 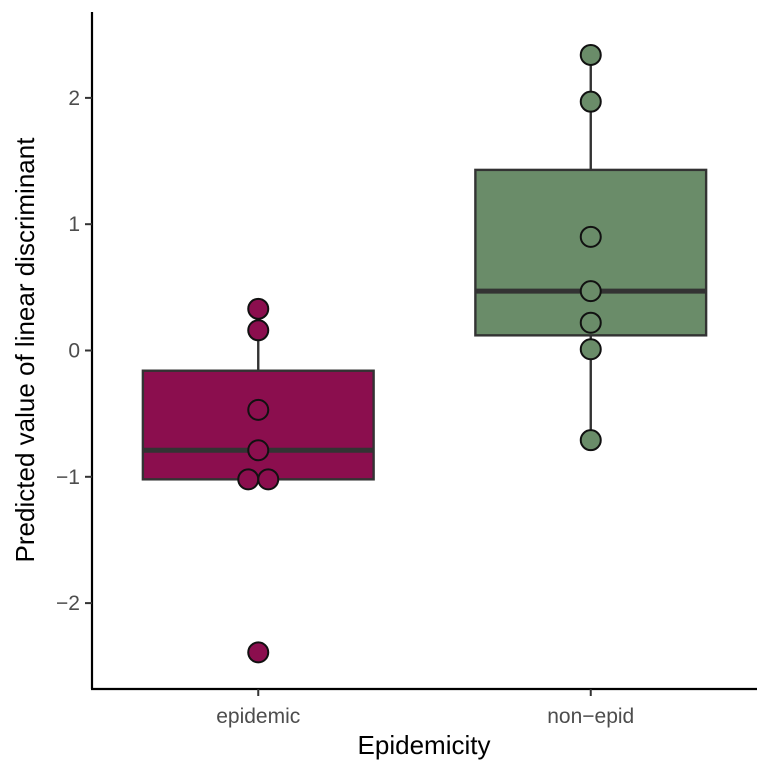 I want to click on y-tick-label: −2, so click(x=68, y=603).